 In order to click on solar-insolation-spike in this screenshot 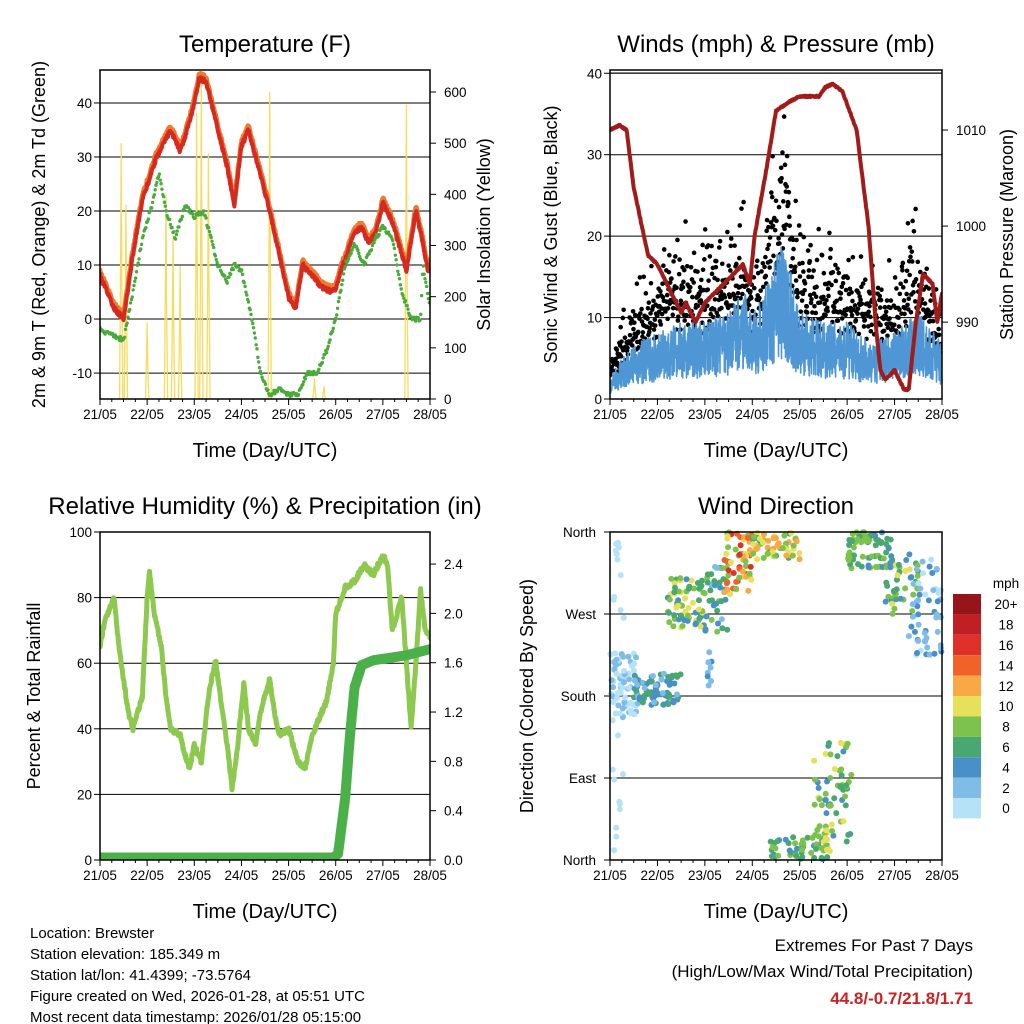, I will do `click(324, 392)`.